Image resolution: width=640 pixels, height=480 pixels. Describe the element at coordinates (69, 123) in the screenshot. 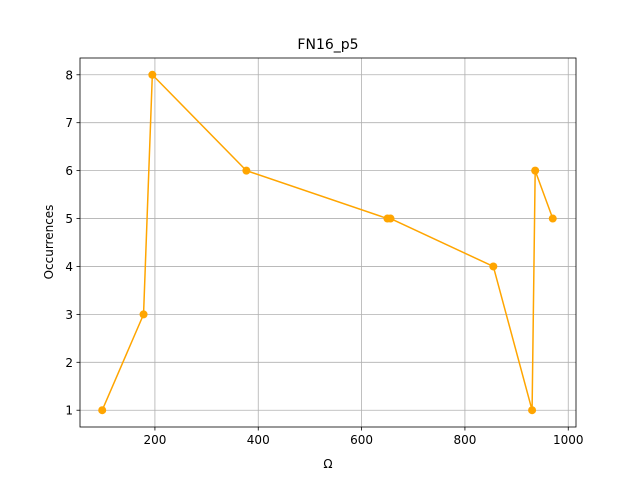

I see `y-tick-label: 7` at that location.